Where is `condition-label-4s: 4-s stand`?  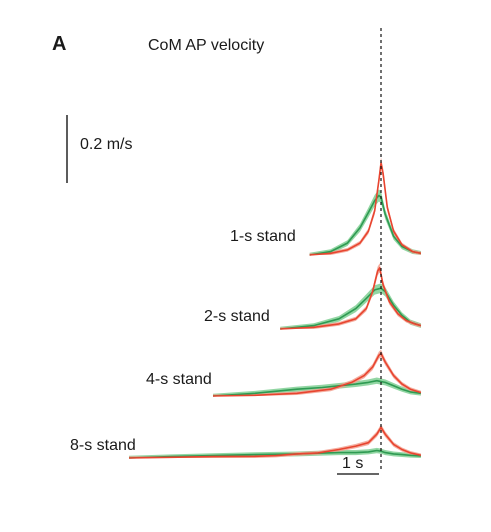 condition-label-4s: 4-s stand is located at coordinates (179, 379).